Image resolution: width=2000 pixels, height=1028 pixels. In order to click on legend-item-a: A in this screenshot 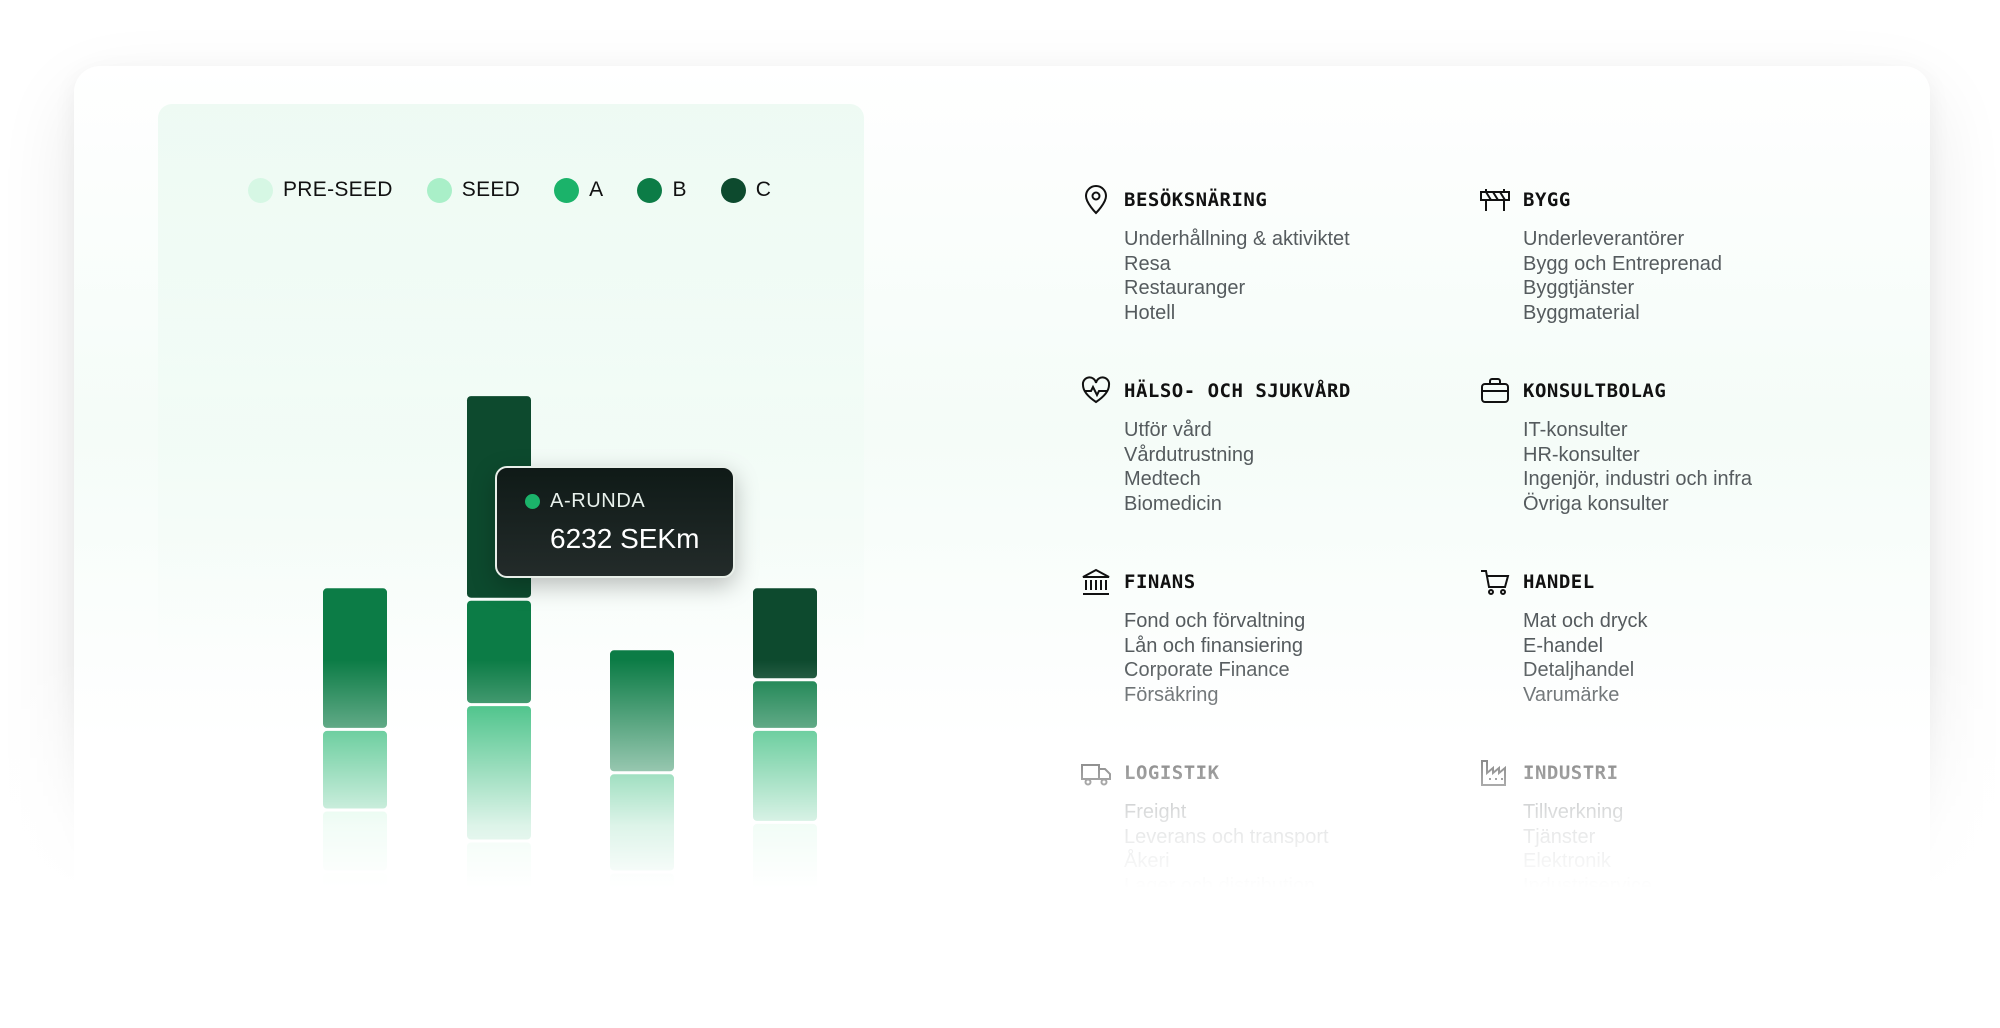, I will do `click(579, 190)`.